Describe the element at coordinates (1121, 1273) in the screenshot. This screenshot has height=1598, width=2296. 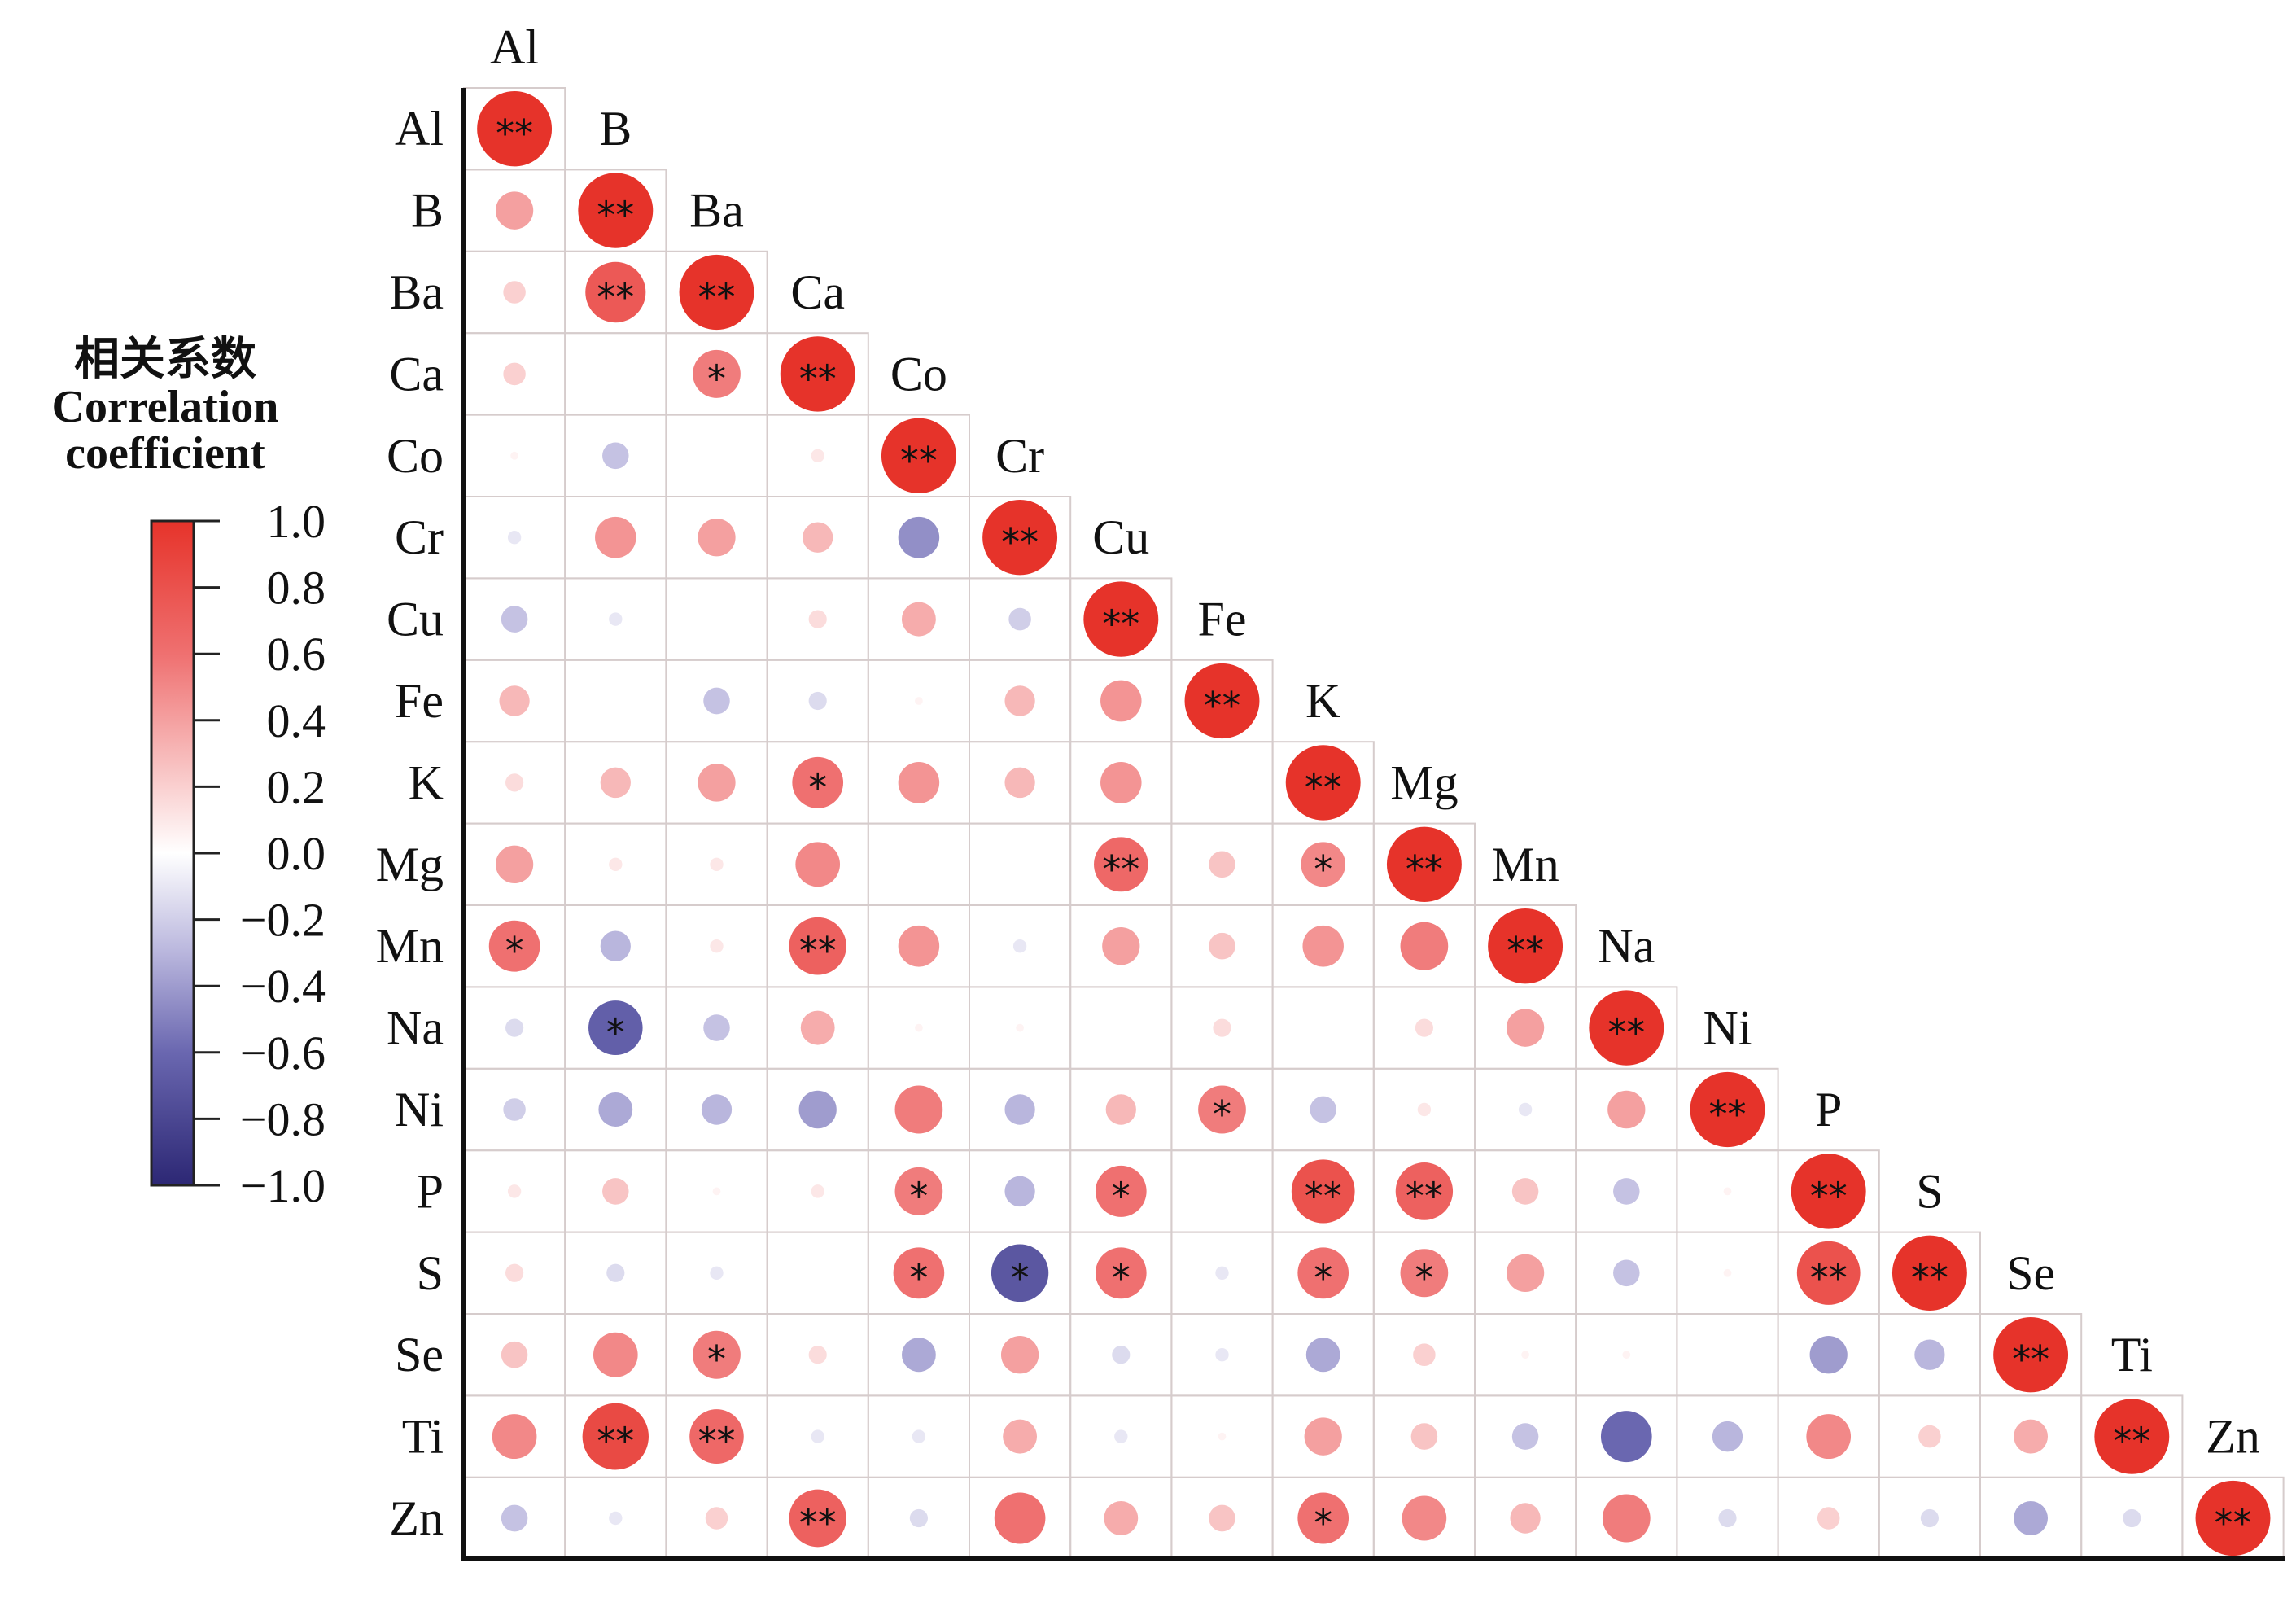
I see `correlation-circle-S-Cu` at that location.